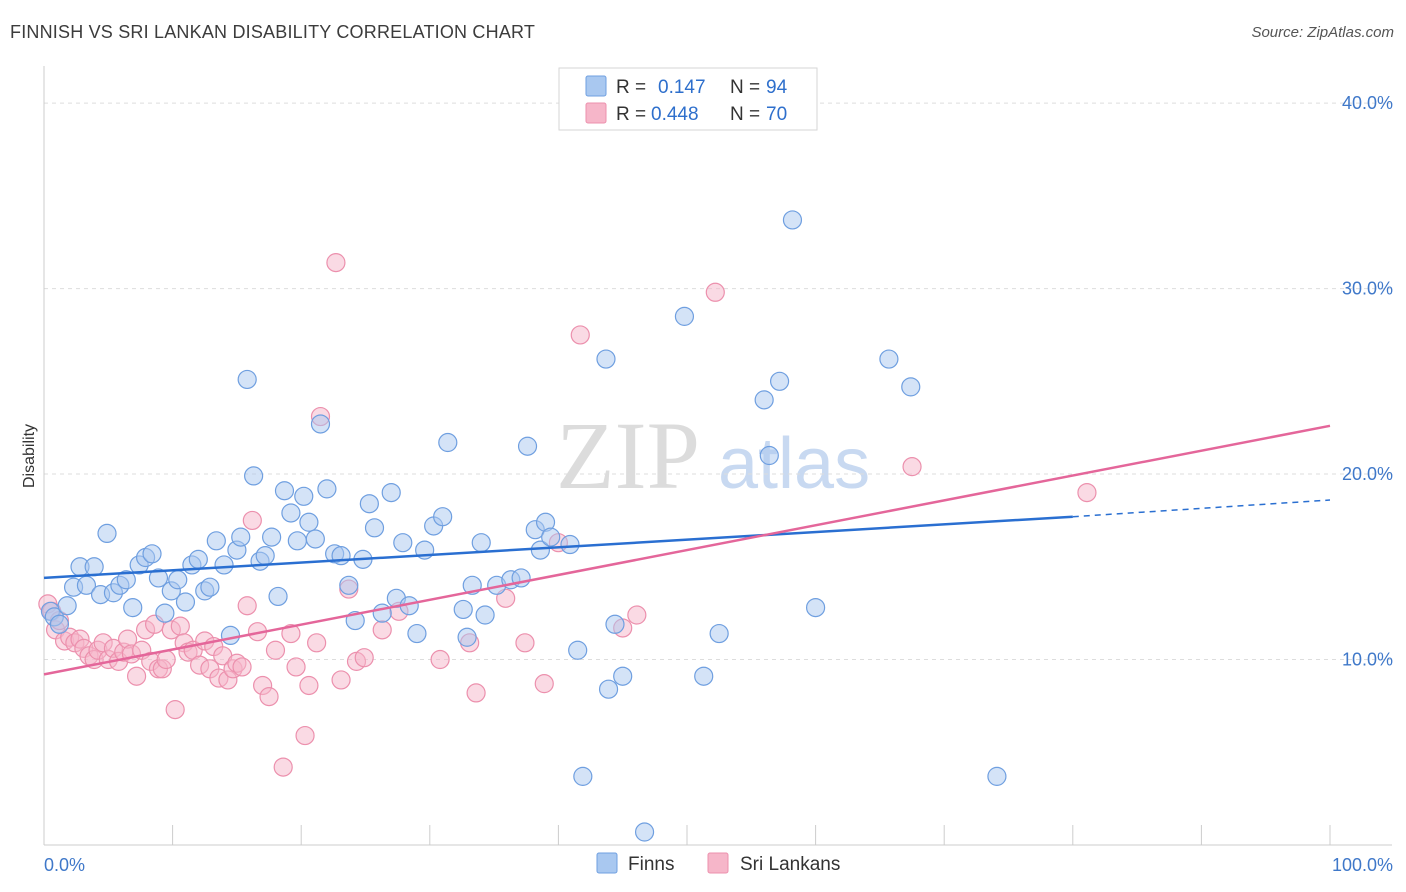  I want to click on y-tick-label-2: 30.0%, so click(1367, 289).